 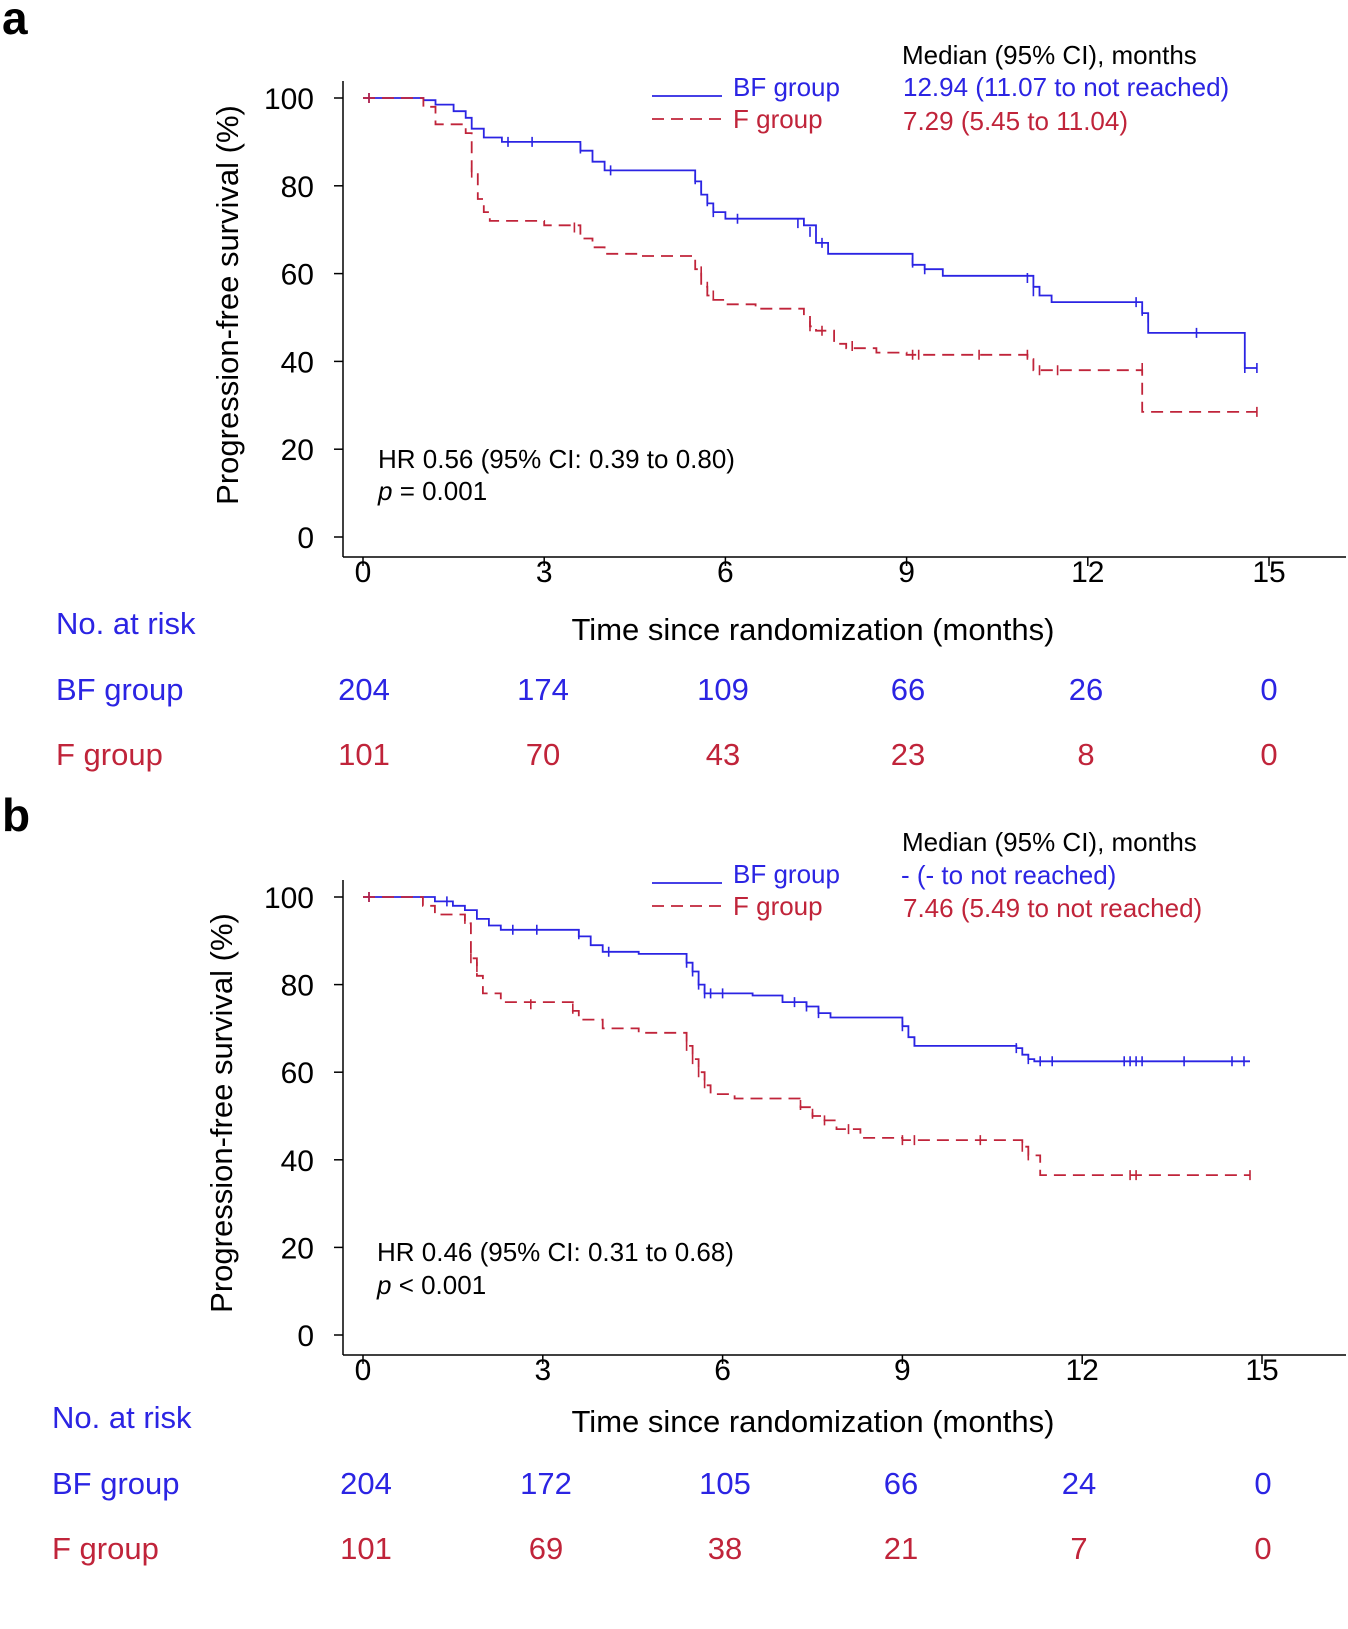 I want to click on f-median-value: 7.46 (5.49 to not reached), so click(x=1052, y=908).